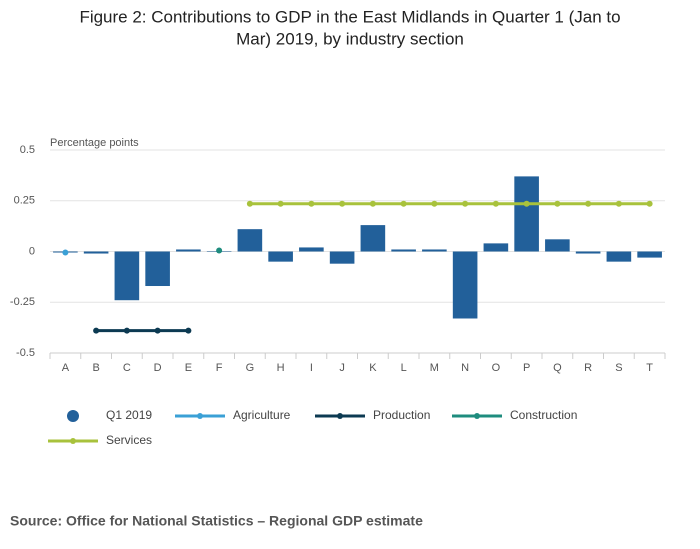  What do you see at coordinates (588, 368) in the screenshot?
I see `x-tick-label: R` at bounding box center [588, 368].